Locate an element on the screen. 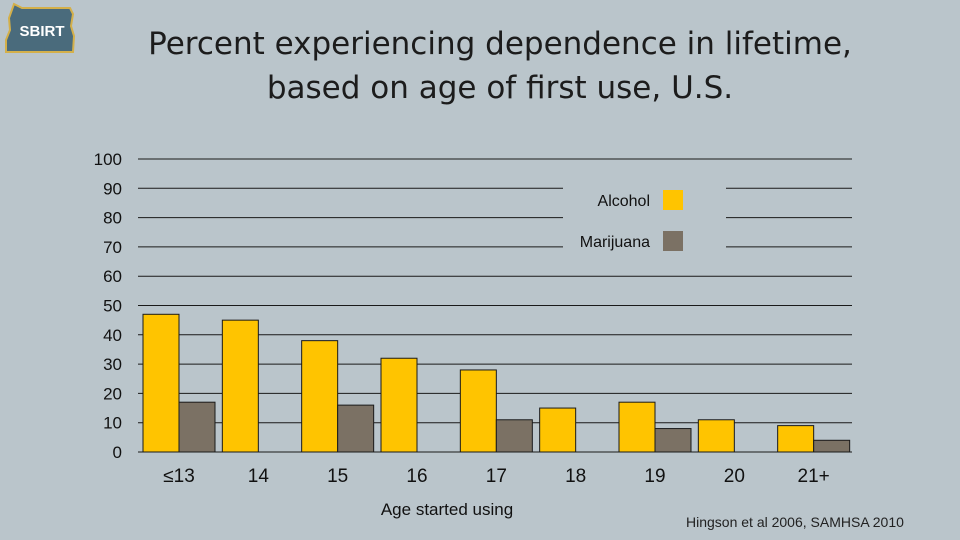  y-tick-label: 90 is located at coordinates (112, 188).